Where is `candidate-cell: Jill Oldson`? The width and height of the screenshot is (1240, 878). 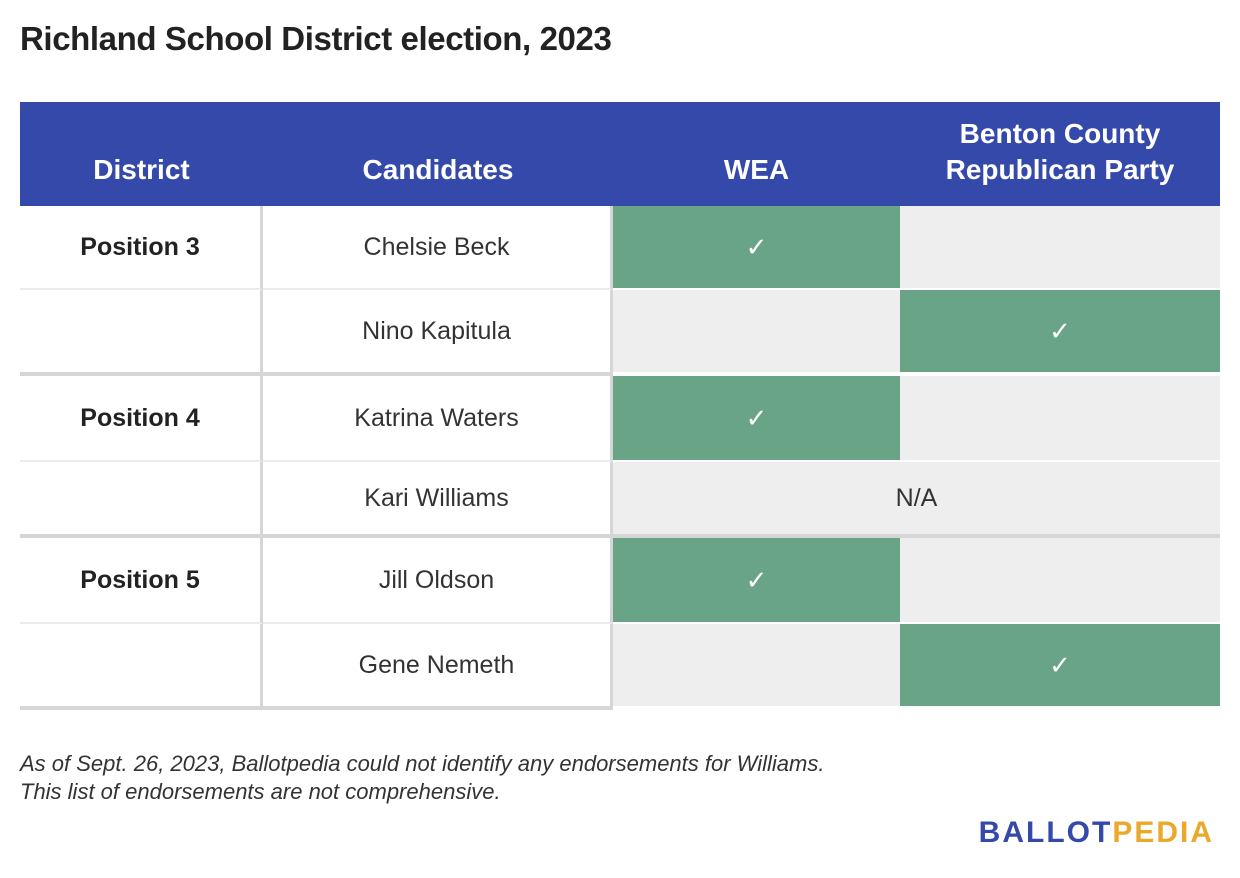 candidate-cell: Jill Oldson is located at coordinates (438, 581).